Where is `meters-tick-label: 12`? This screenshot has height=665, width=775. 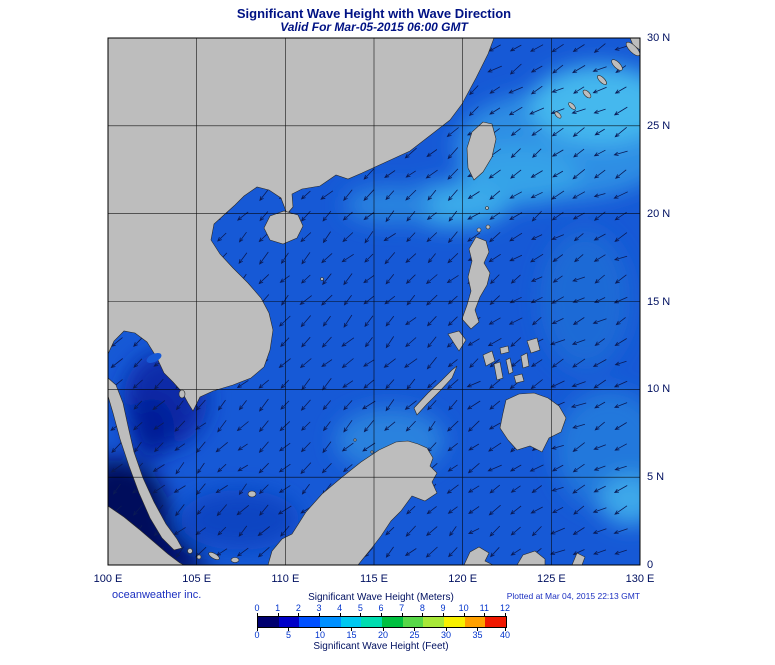
meters-tick-label: 12 is located at coordinates (504, 608).